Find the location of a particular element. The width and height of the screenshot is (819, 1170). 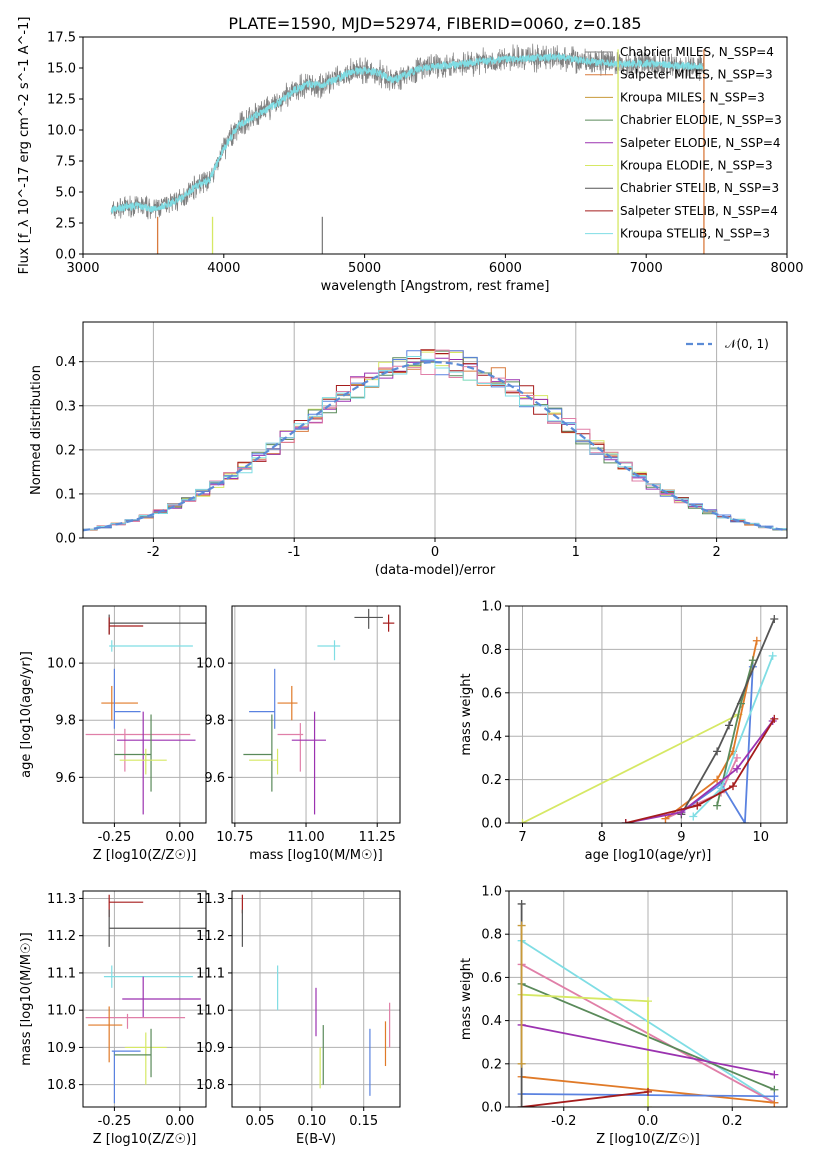

legend-entry: Chabrier STELIB, N_SSP=3 is located at coordinates (699, 188).